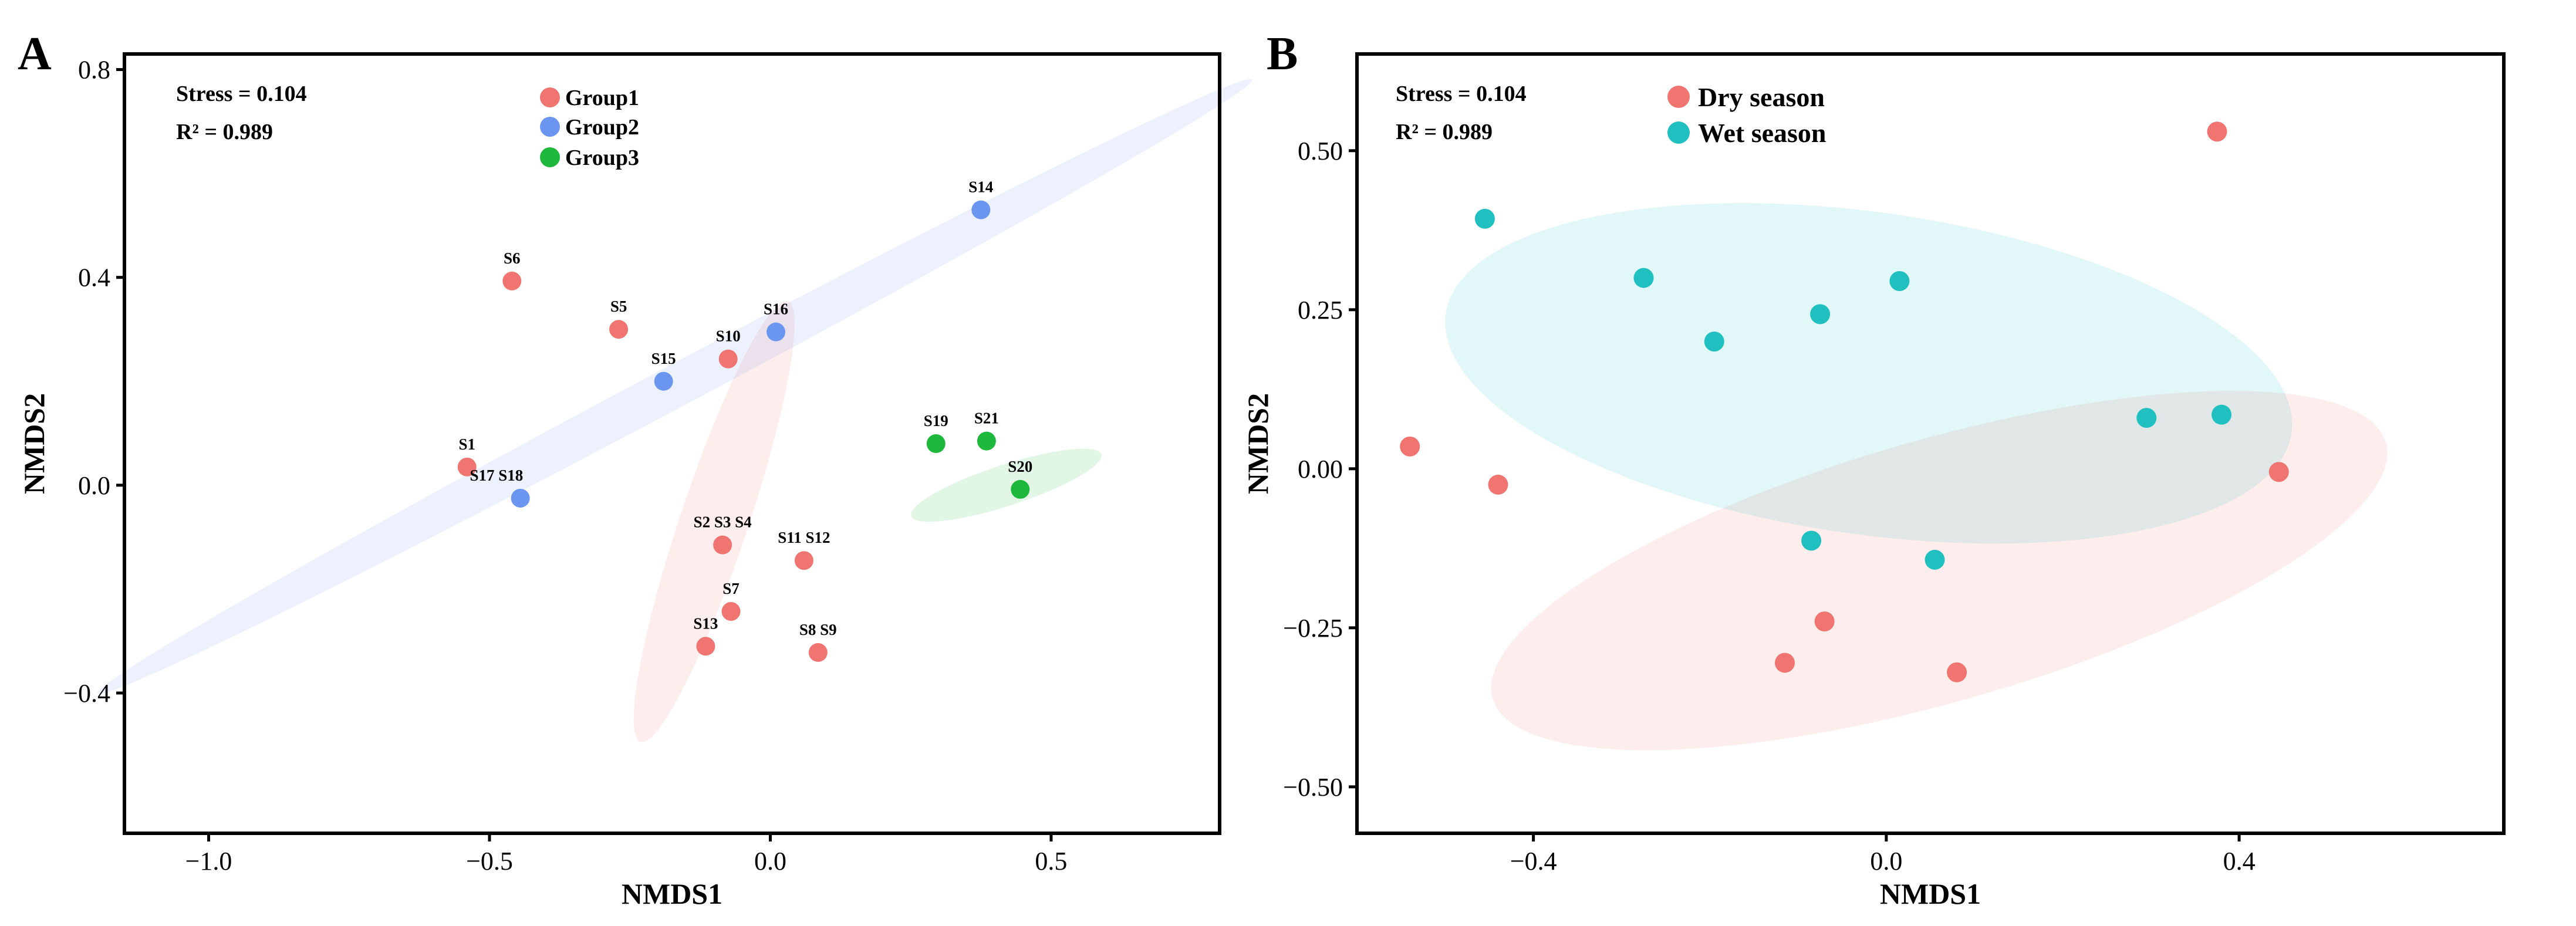 The height and width of the screenshot is (926, 2576). Describe the element at coordinates (986, 418) in the screenshot. I see `point-label: S21` at that location.